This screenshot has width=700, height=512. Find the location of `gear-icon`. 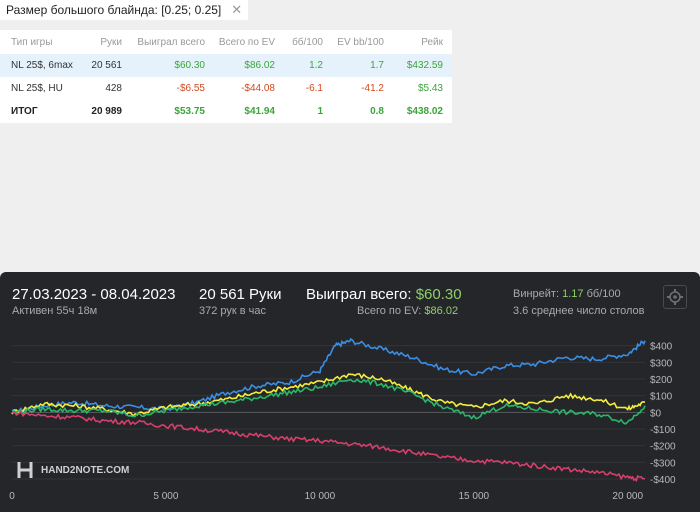

gear-icon is located at coordinates (675, 297).